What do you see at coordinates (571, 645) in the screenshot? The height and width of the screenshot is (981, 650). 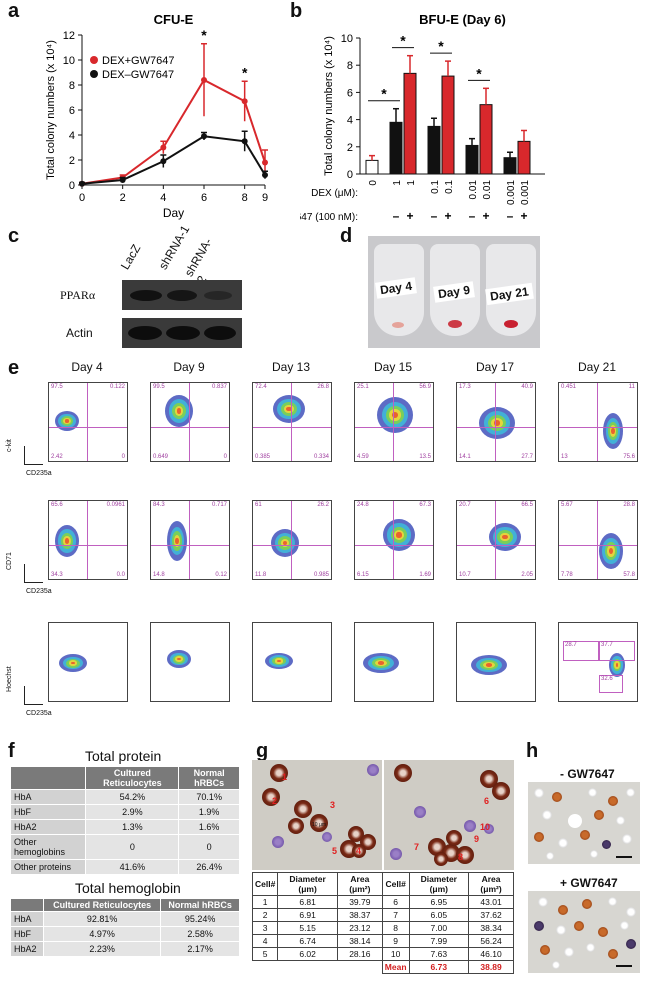 I see `gate-percent: 28.7` at bounding box center [571, 645].